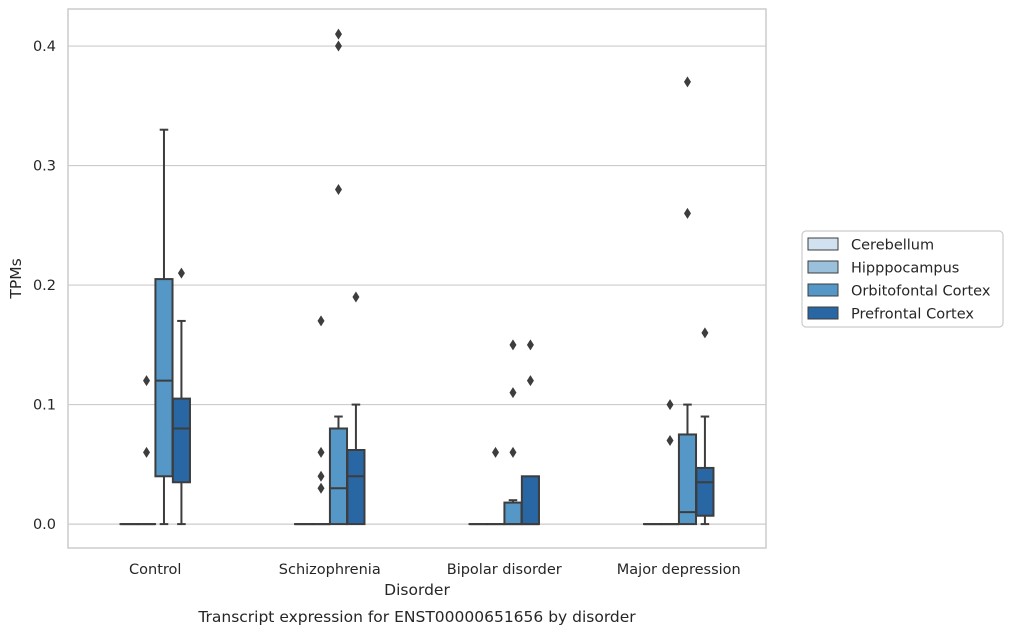 The image size is (1014, 634). What do you see at coordinates (44, 406) in the screenshot?
I see `y-tick-label: 0.1` at bounding box center [44, 406].